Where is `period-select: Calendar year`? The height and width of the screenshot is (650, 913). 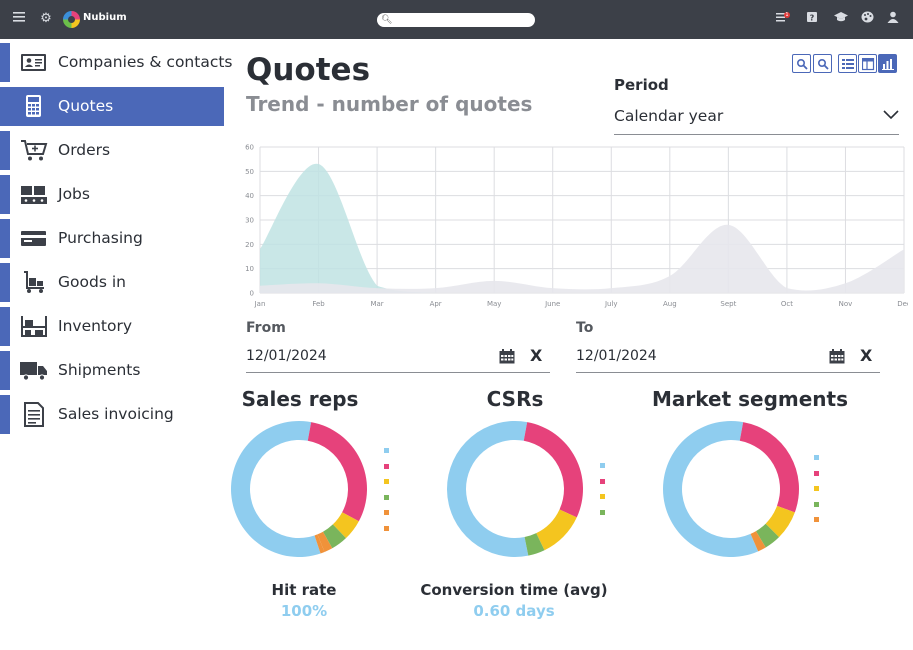
period-select: Calendar year is located at coordinates (756, 117).